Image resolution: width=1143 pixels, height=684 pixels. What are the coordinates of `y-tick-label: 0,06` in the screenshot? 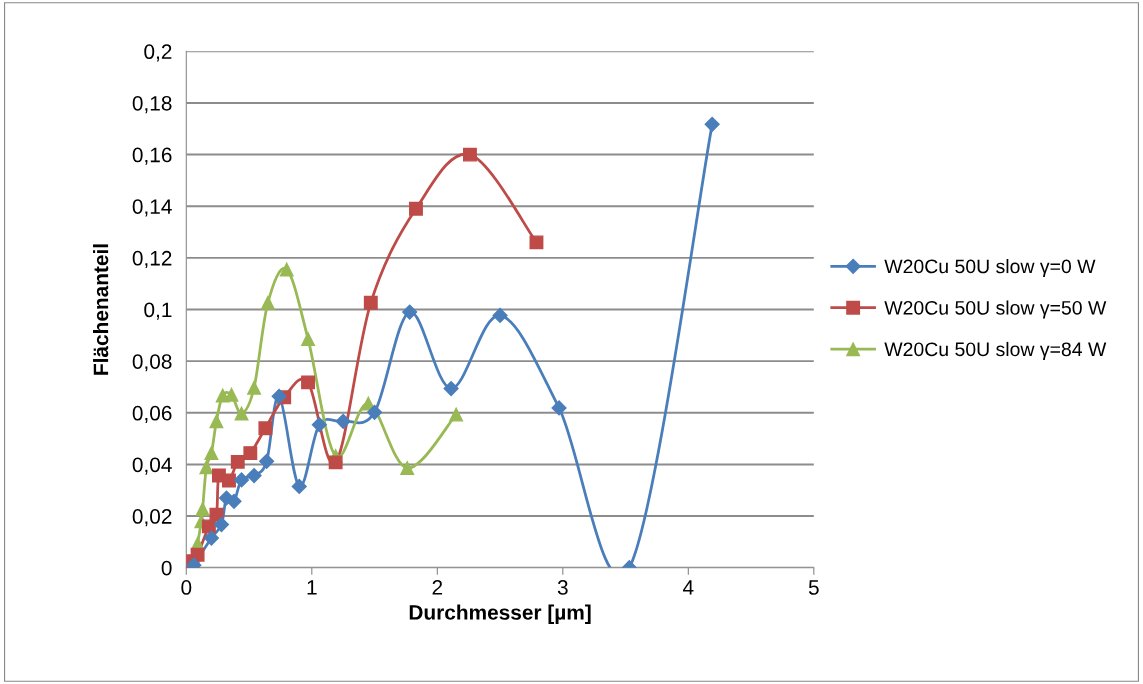 It's located at (152, 414).